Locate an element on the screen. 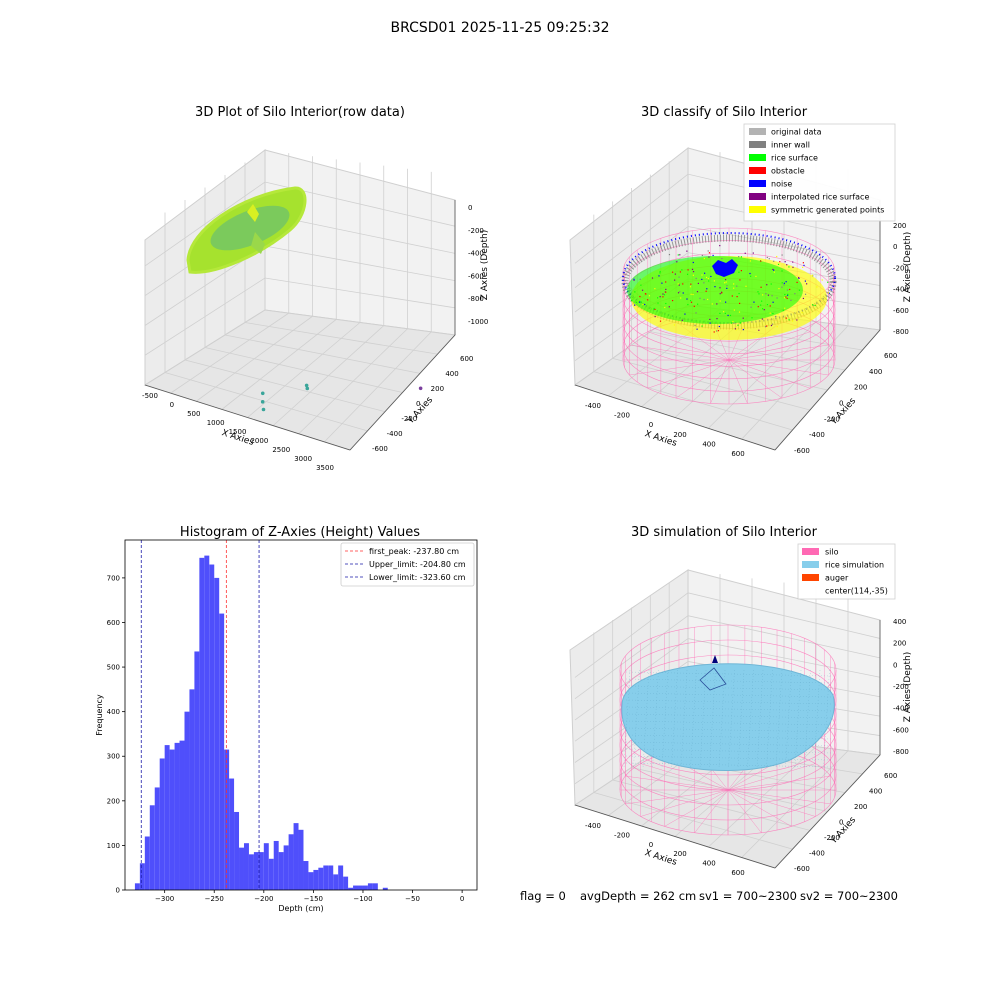  sim-x-tick: 600 is located at coordinates (737, 873).